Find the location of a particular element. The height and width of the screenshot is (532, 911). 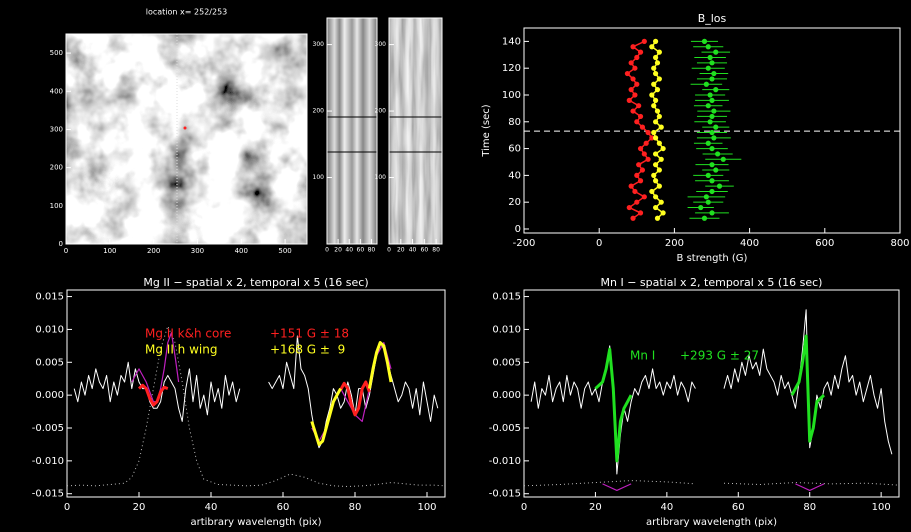

y-tick-label: 0.005 is located at coordinates (49, 362).